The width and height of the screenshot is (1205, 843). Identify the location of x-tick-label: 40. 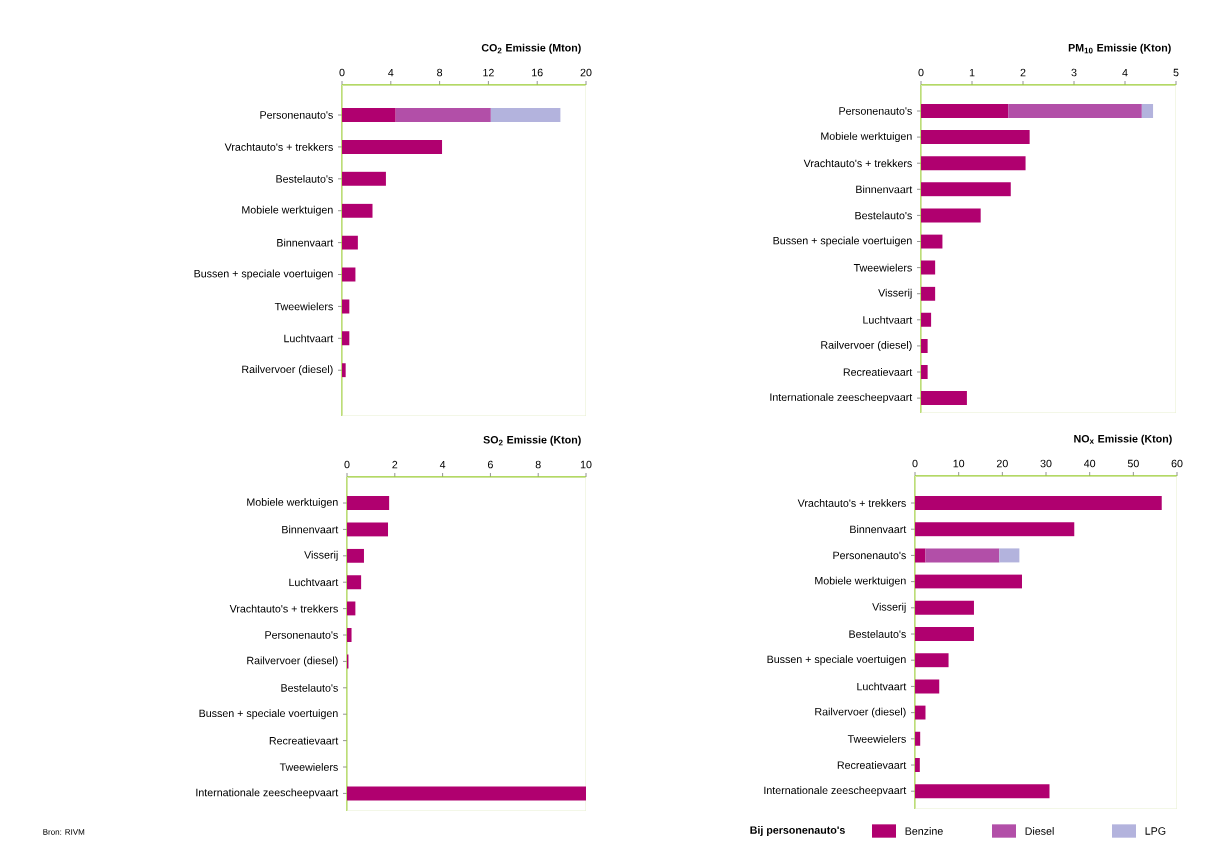
(1090, 463).